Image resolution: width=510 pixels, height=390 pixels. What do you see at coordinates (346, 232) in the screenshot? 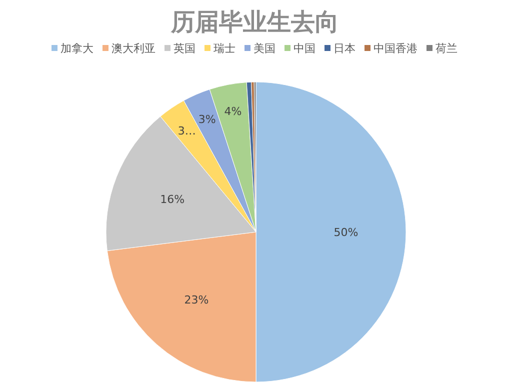
I see `data-label: 50%` at bounding box center [346, 232].